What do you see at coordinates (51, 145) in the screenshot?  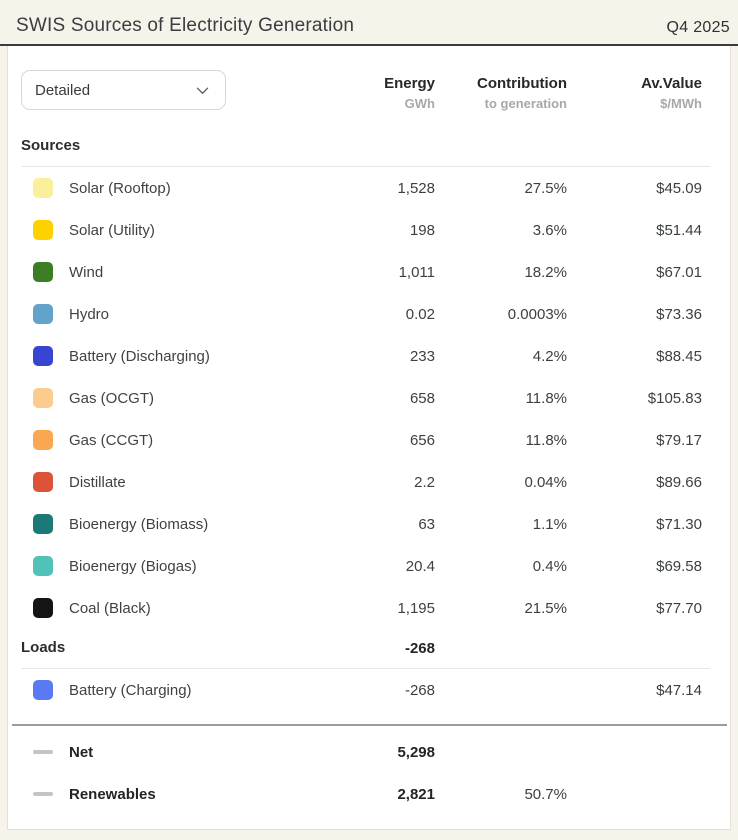 I see `sources-section-label: Sources` at bounding box center [51, 145].